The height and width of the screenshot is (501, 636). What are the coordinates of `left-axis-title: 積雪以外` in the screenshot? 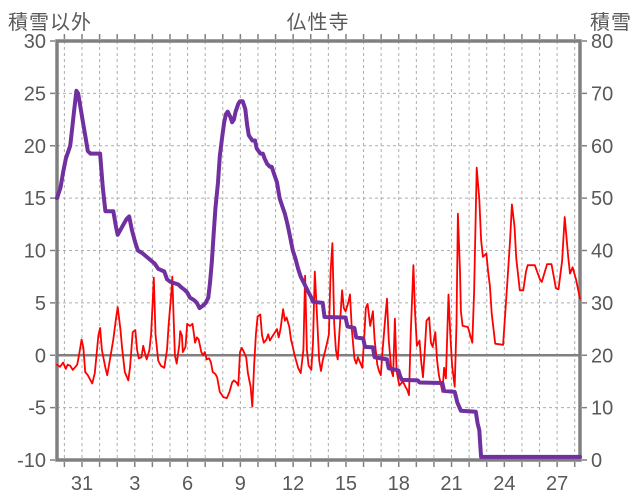 It's located at (50, 23).